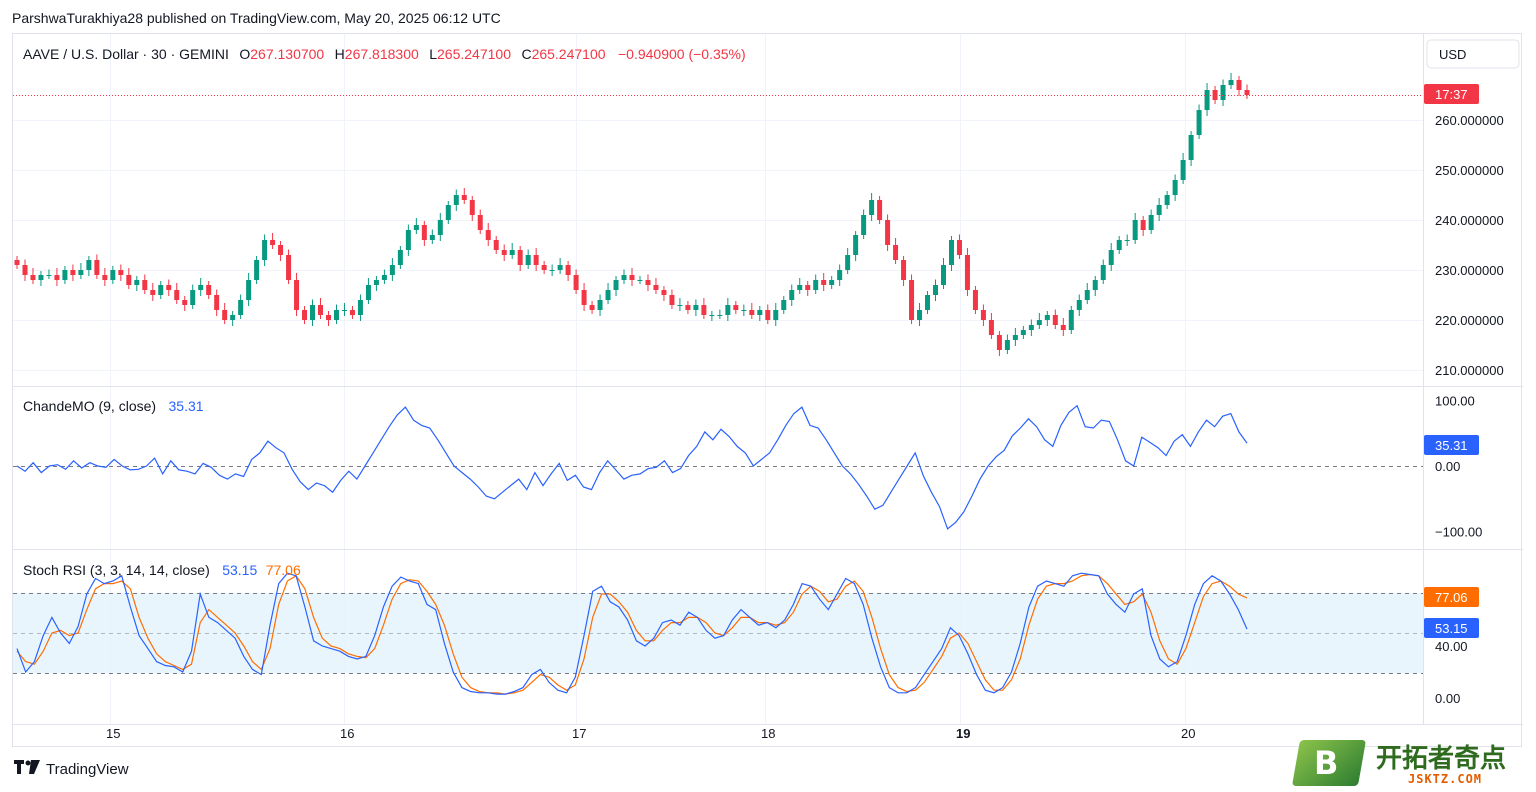  Describe the element at coordinates (113, 406) in the screenshot. I see `cmo-legend: ChandeMO (9, close) 35.31` at that location.